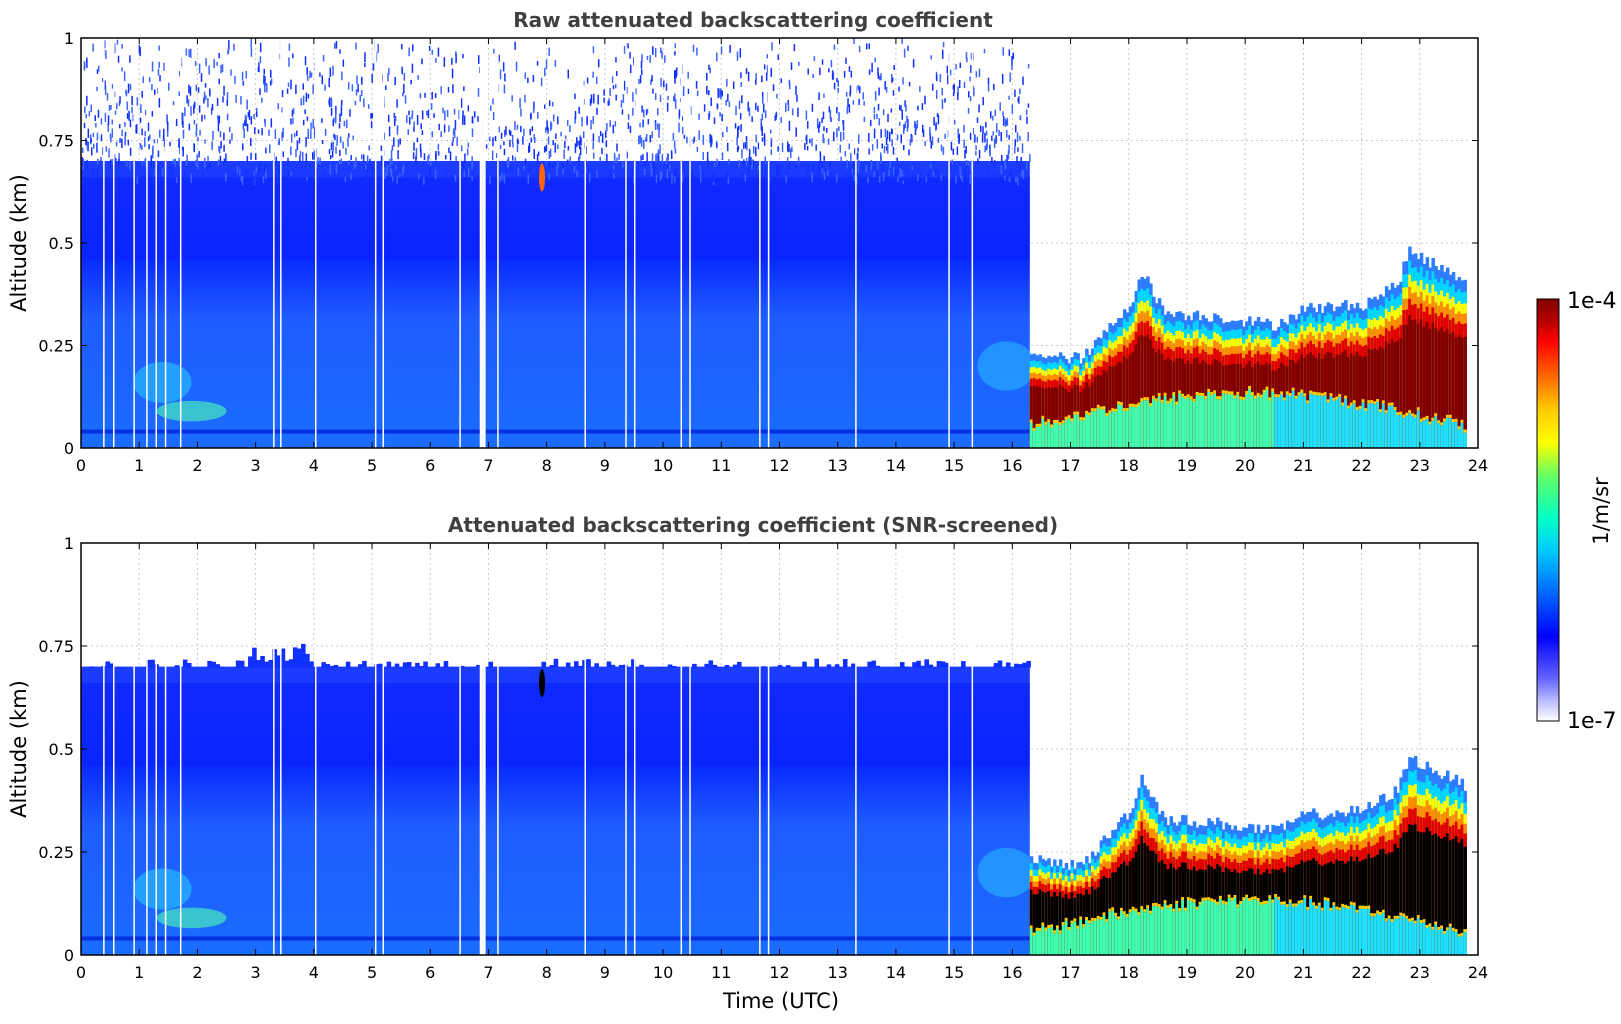  What do you see at coordinates (81, 465) in the screenshot?
I see `x-tick-label: 0` at bounding box center [81, 465].